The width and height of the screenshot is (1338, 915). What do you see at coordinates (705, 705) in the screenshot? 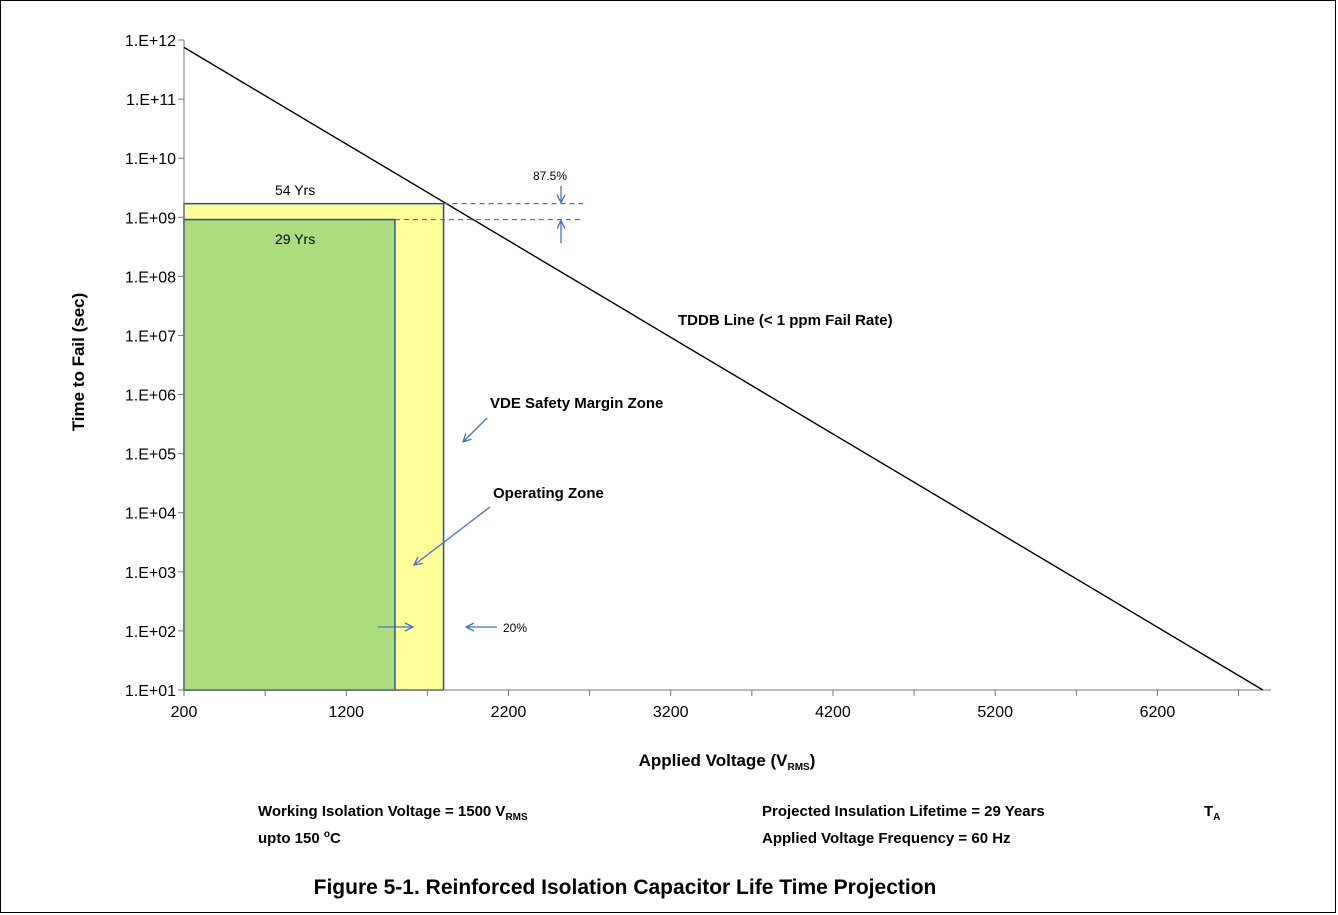
I see `x-axis-ticks: 200 1200 2200 3200 4200 5200 6200` at bounding box center [705, 705].